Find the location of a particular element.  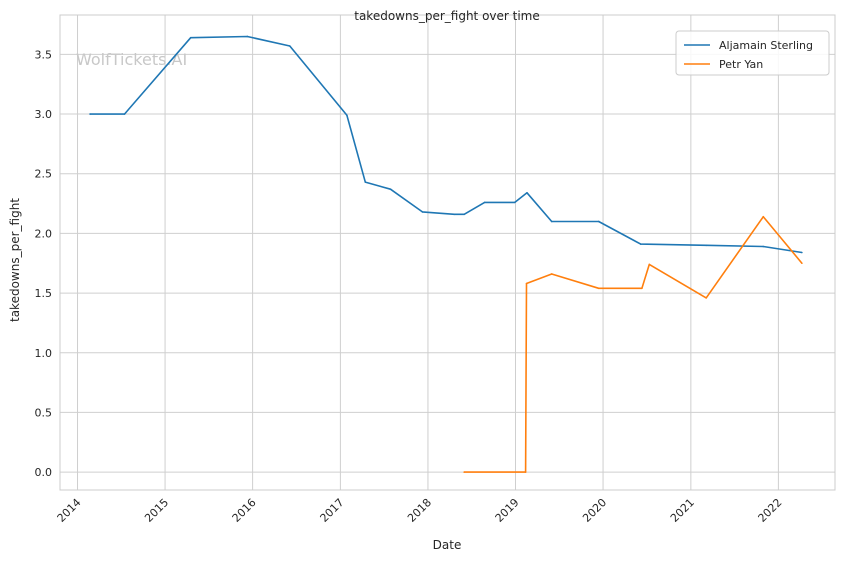

legend: Aljamain Sterling Petr Yan is located at coordinates (752, 53).